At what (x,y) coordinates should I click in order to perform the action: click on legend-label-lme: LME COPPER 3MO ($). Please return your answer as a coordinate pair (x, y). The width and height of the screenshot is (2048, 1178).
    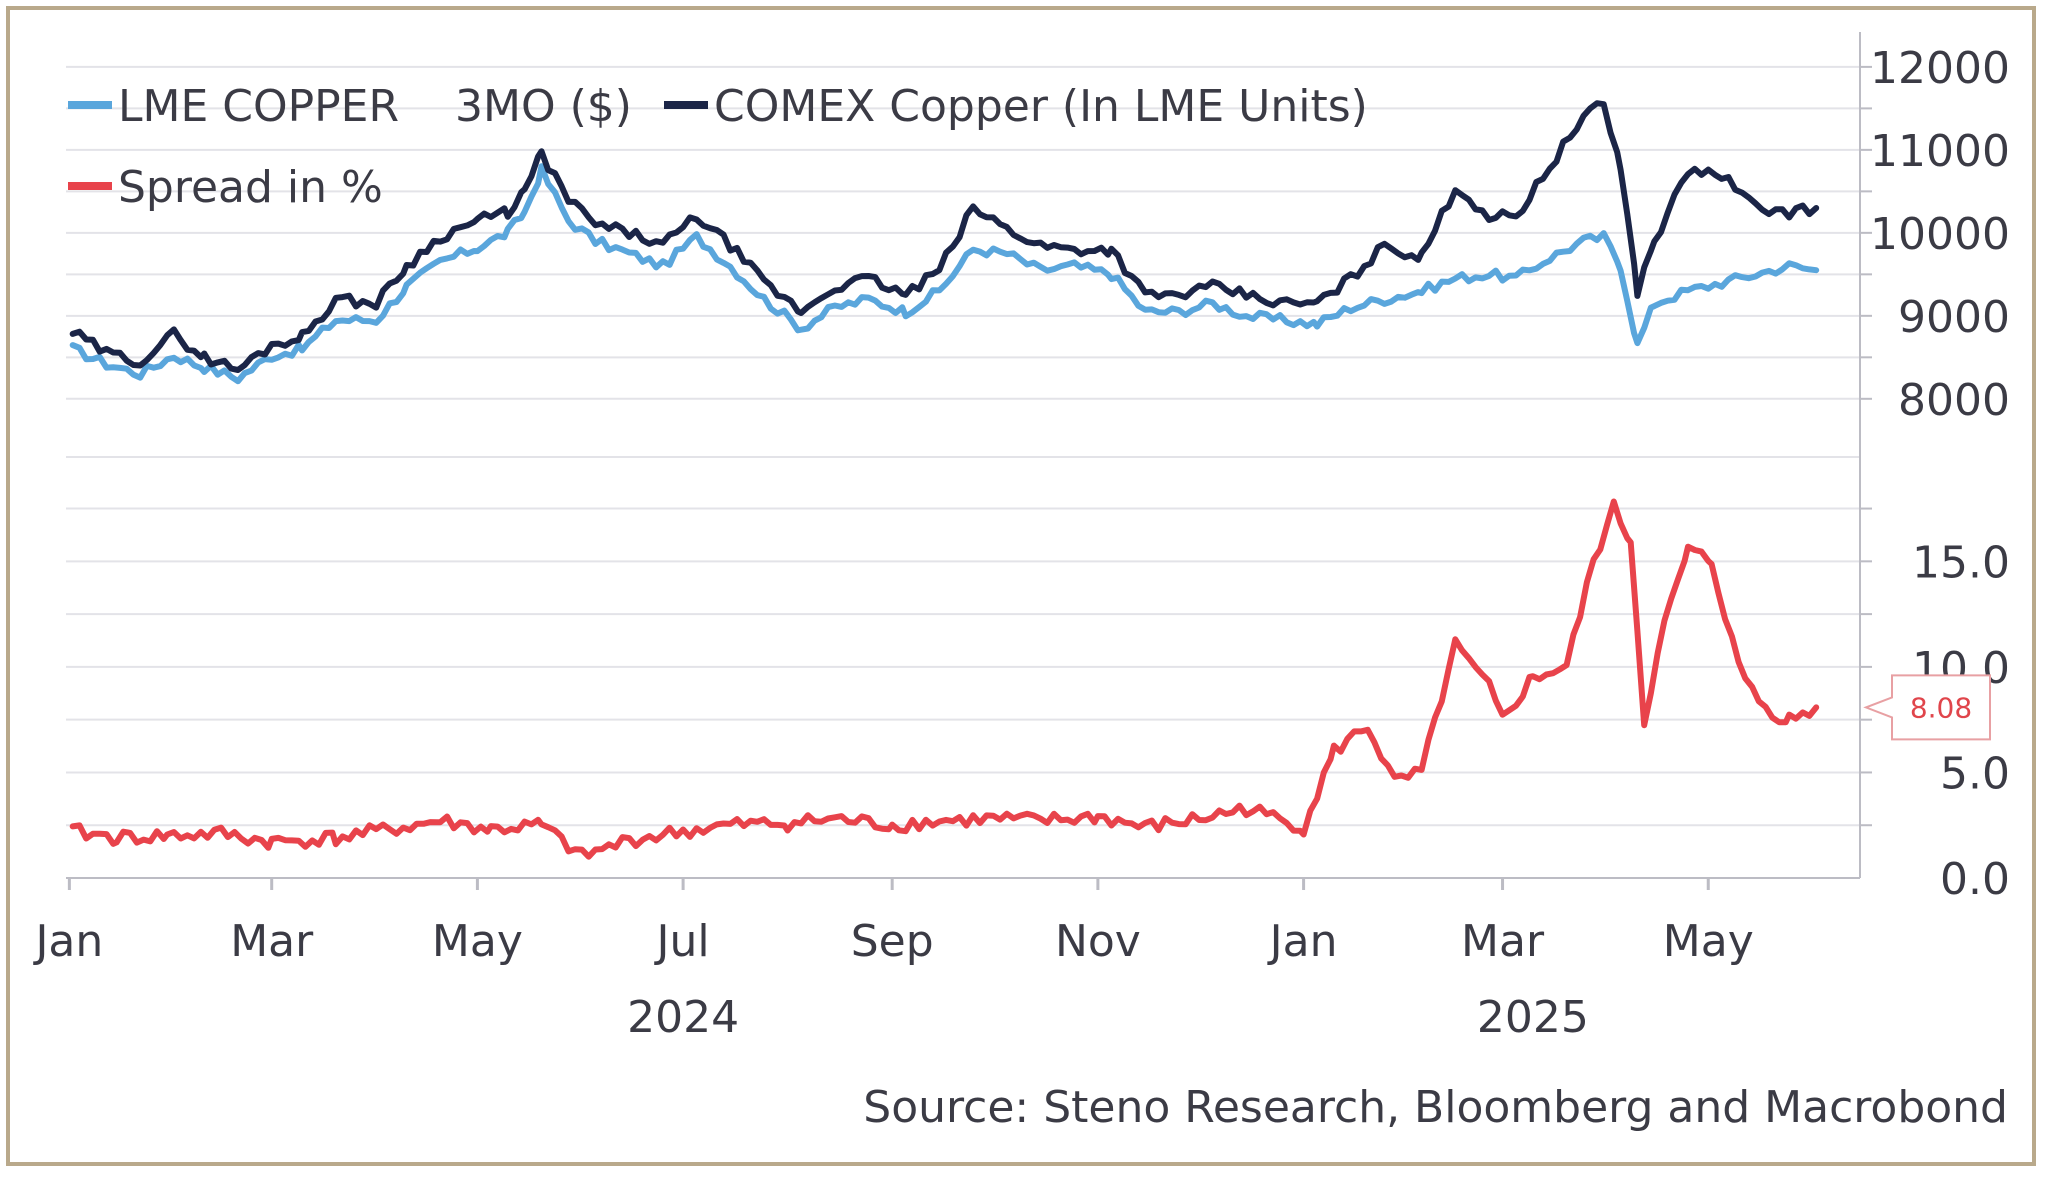
    Looking at the image, I should click on (375, 106).